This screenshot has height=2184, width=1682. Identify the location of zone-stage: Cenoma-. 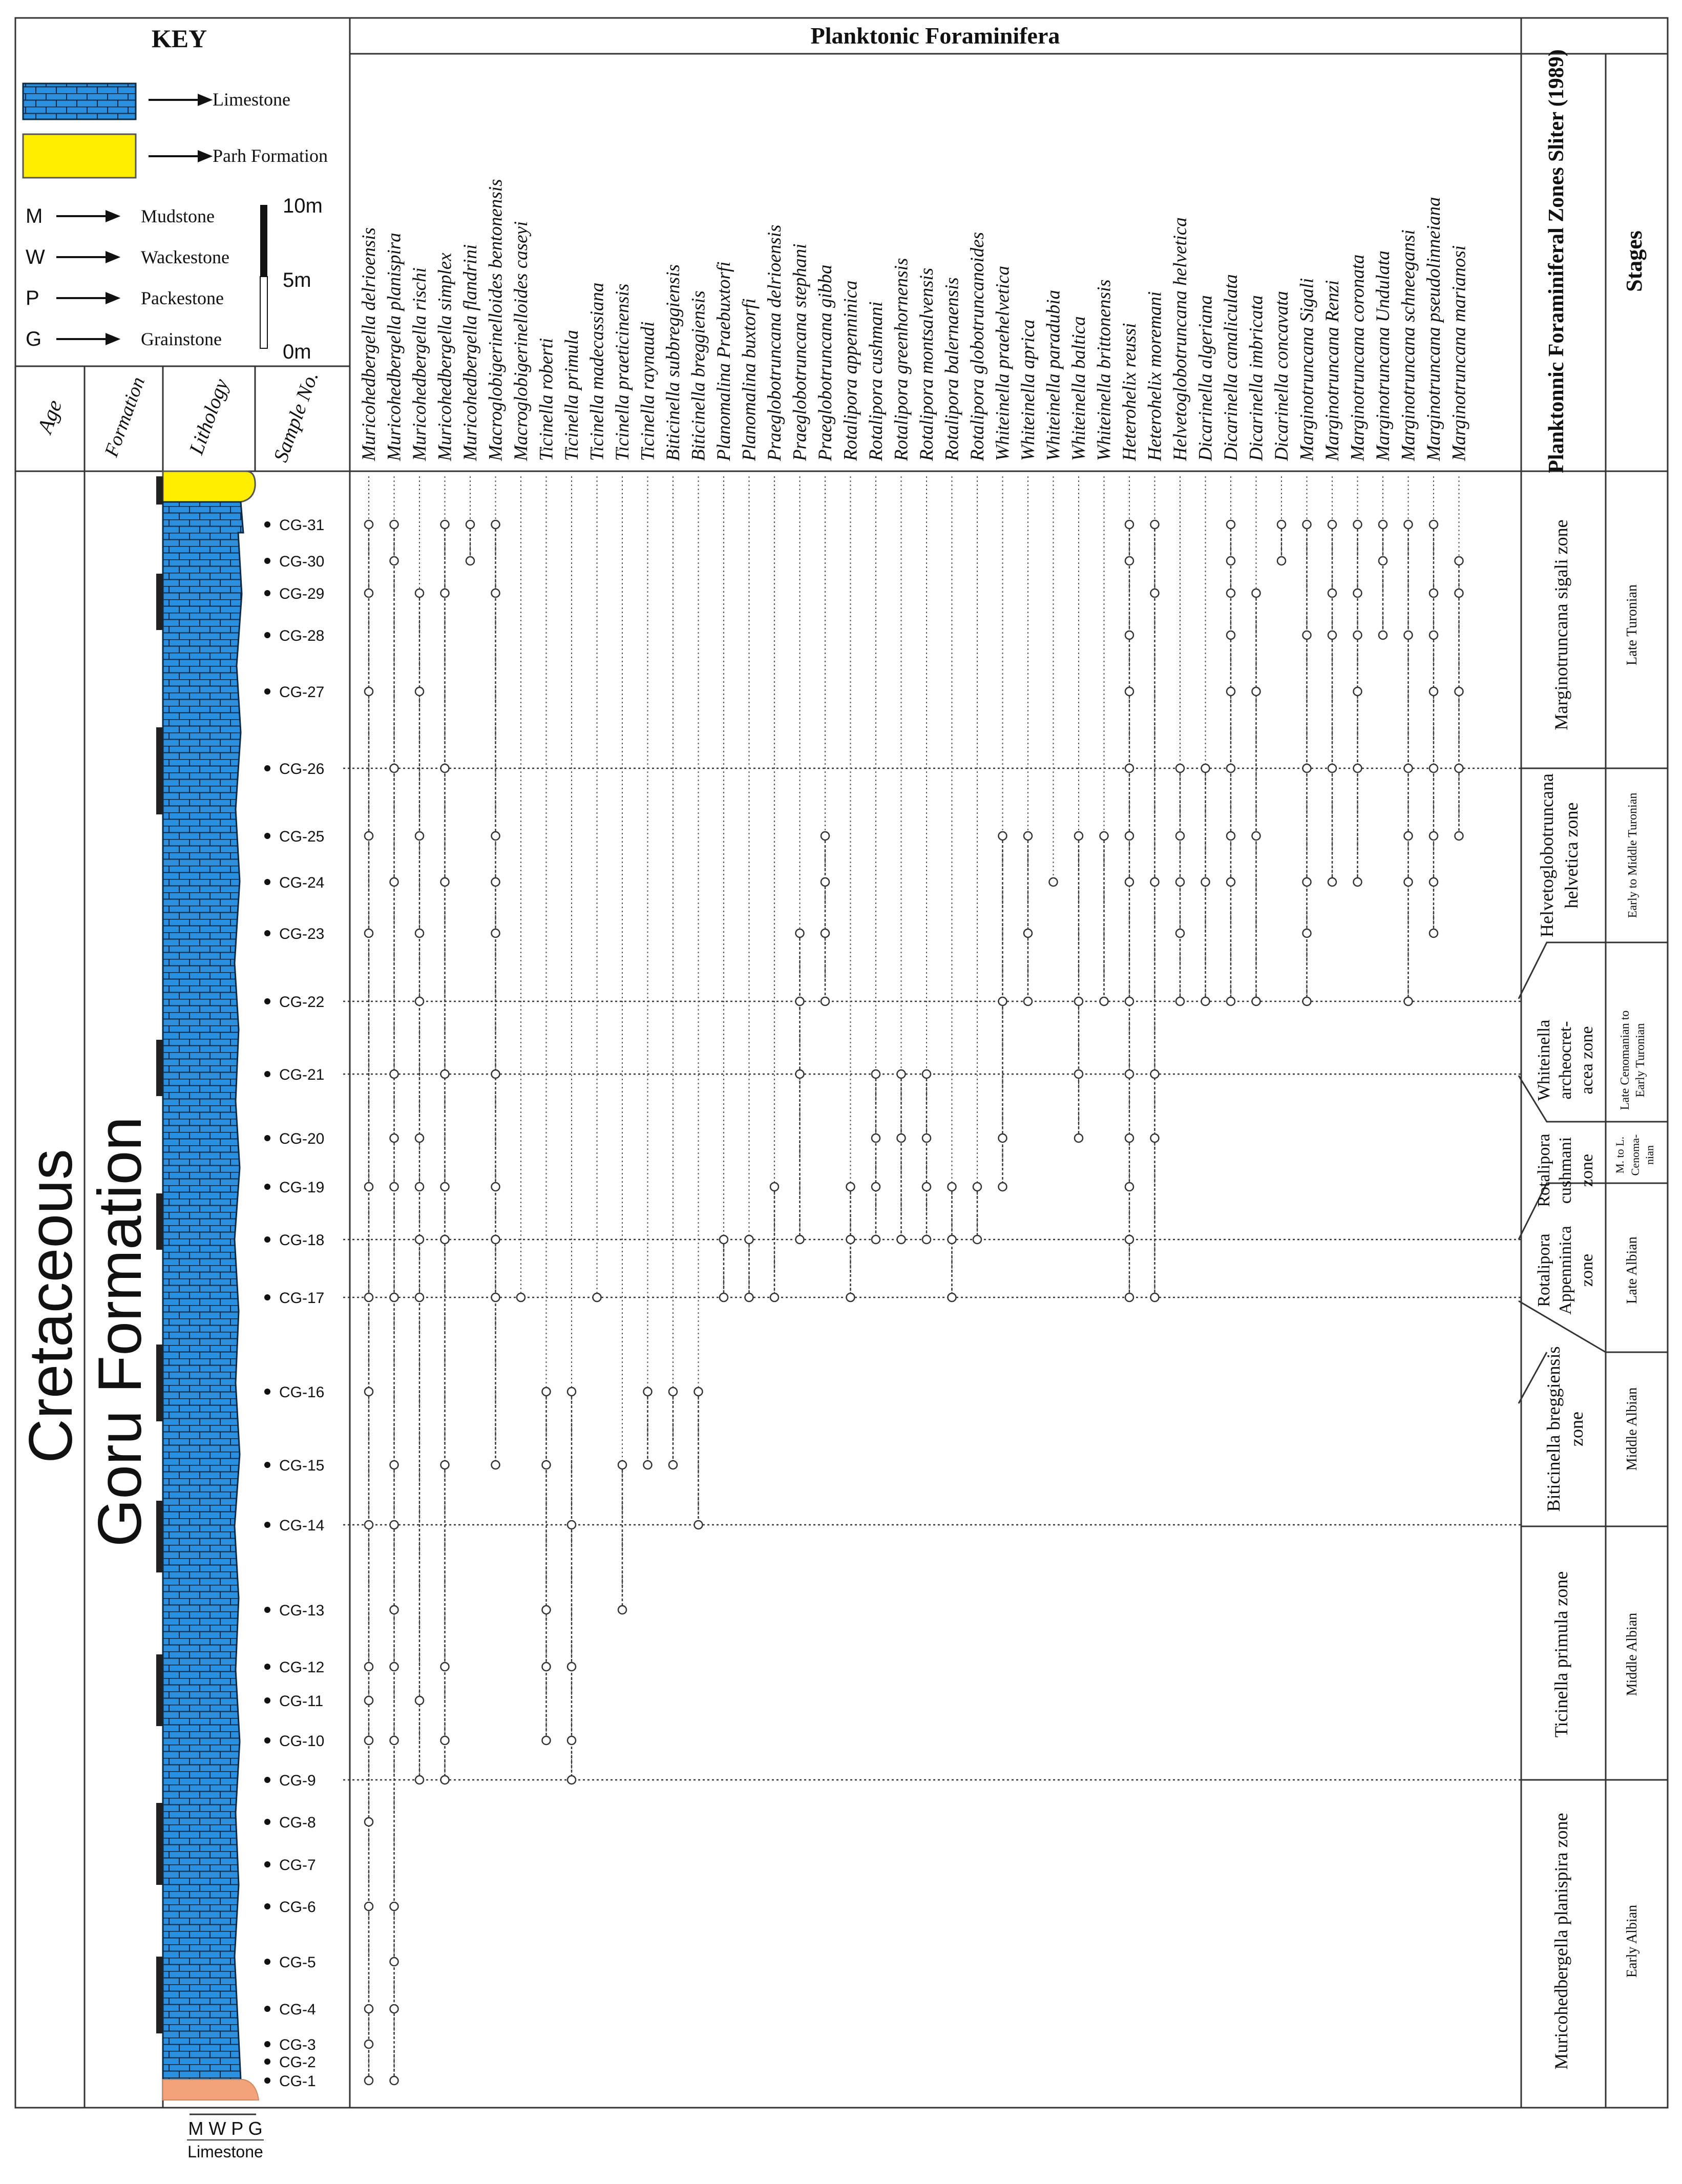
(1635, 1155).